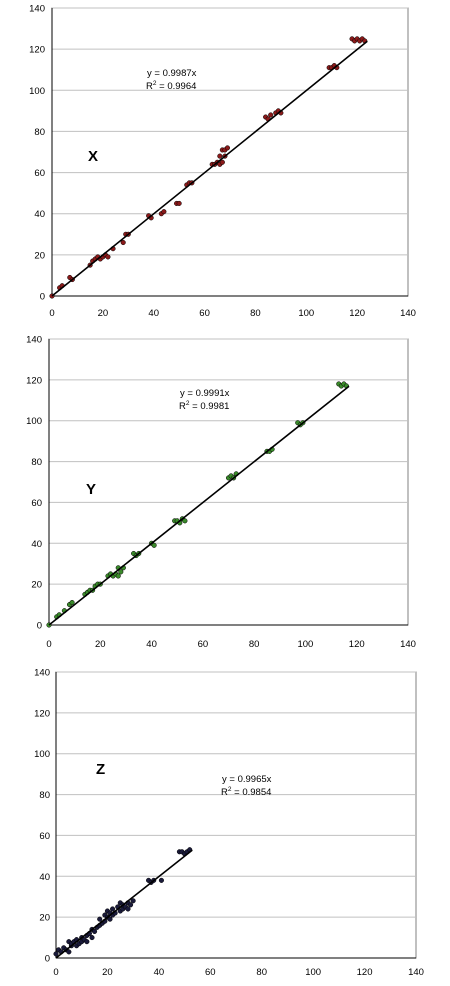 The height and width of the screenshot is (986, 450). What do you see at coordinates (172, 73) in the screenshot?
I see `trendline-equation: y = 0.9987x` at bounding box center [172, 73].